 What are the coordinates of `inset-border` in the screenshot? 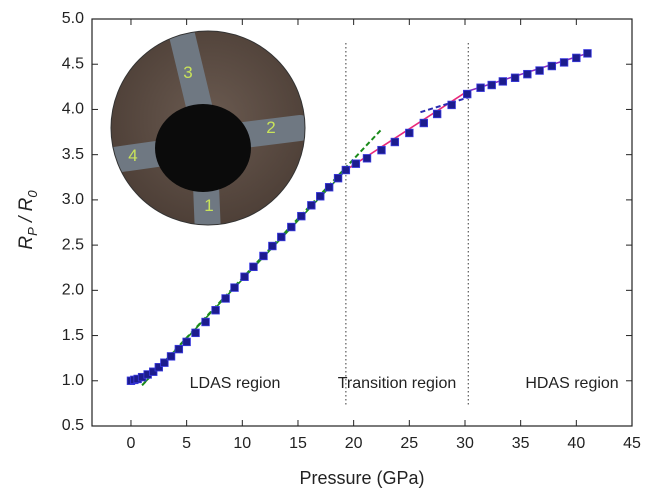 It's located at (208, 128).